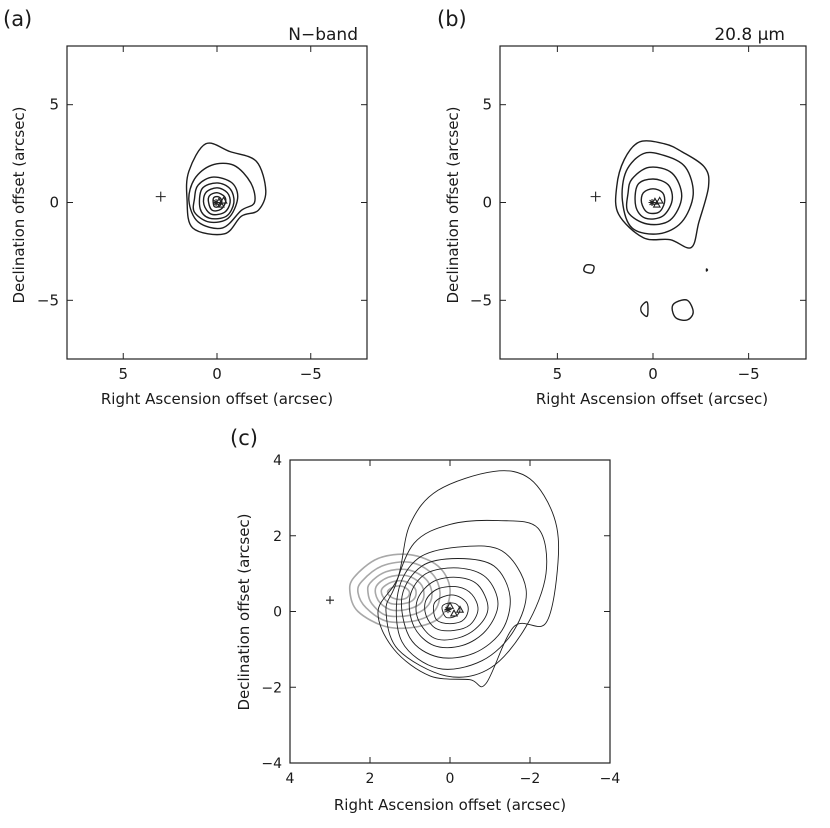 The image size is (830, 828). Describe the element at coordinates (19, 204) in the screenshot. I see `panel-a-ylabel: Declination offset (arcsec)` at that location.